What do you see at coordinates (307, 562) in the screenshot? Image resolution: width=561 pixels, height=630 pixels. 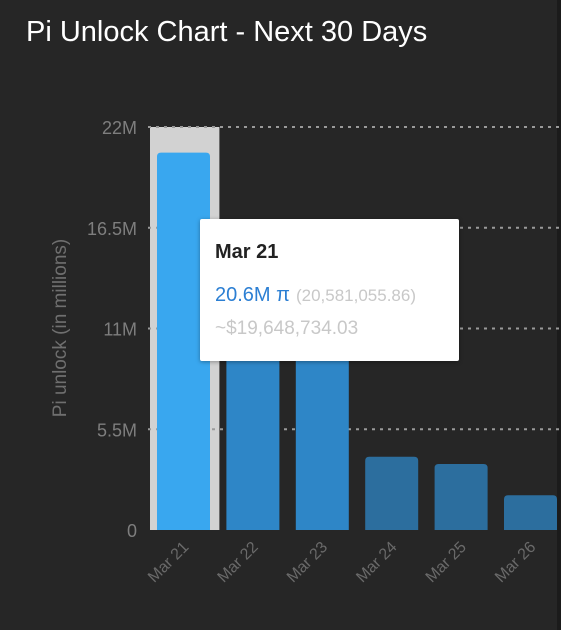 I see `x-tick-label: Mar 23` at bounding box center [307, 562].